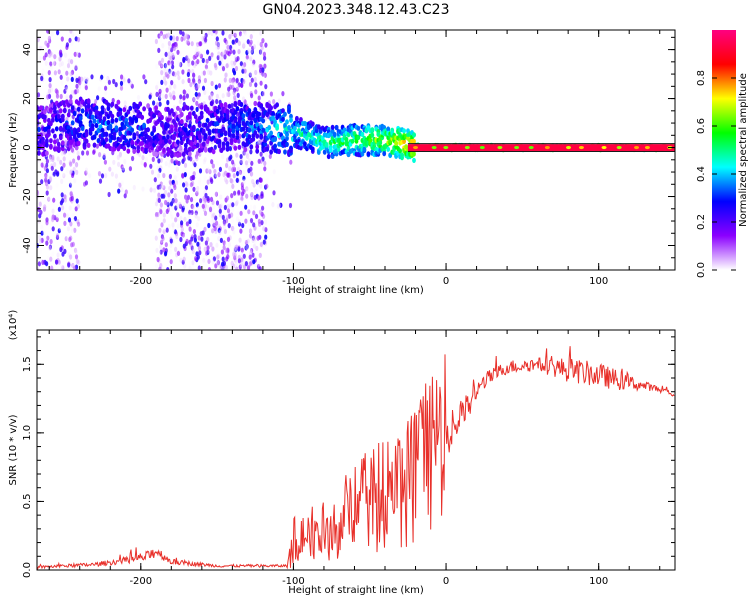 This screenshot has height=600, width=750. Describe the element at coordinates (13, 449) in the screenshot. I see `snr-ylabel: SNR (10 * v/v)` at that location.